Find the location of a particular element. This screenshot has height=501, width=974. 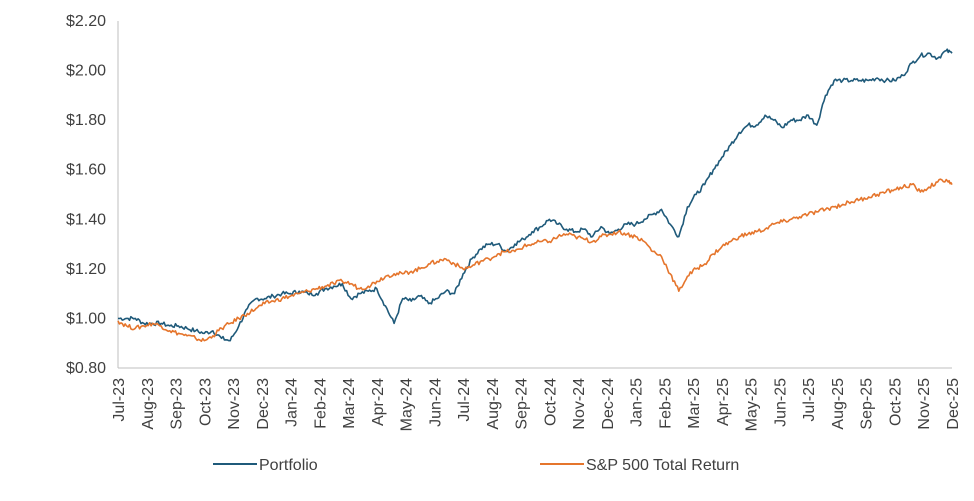

legend-label: Portfolio is located at coordinates (288, 465).